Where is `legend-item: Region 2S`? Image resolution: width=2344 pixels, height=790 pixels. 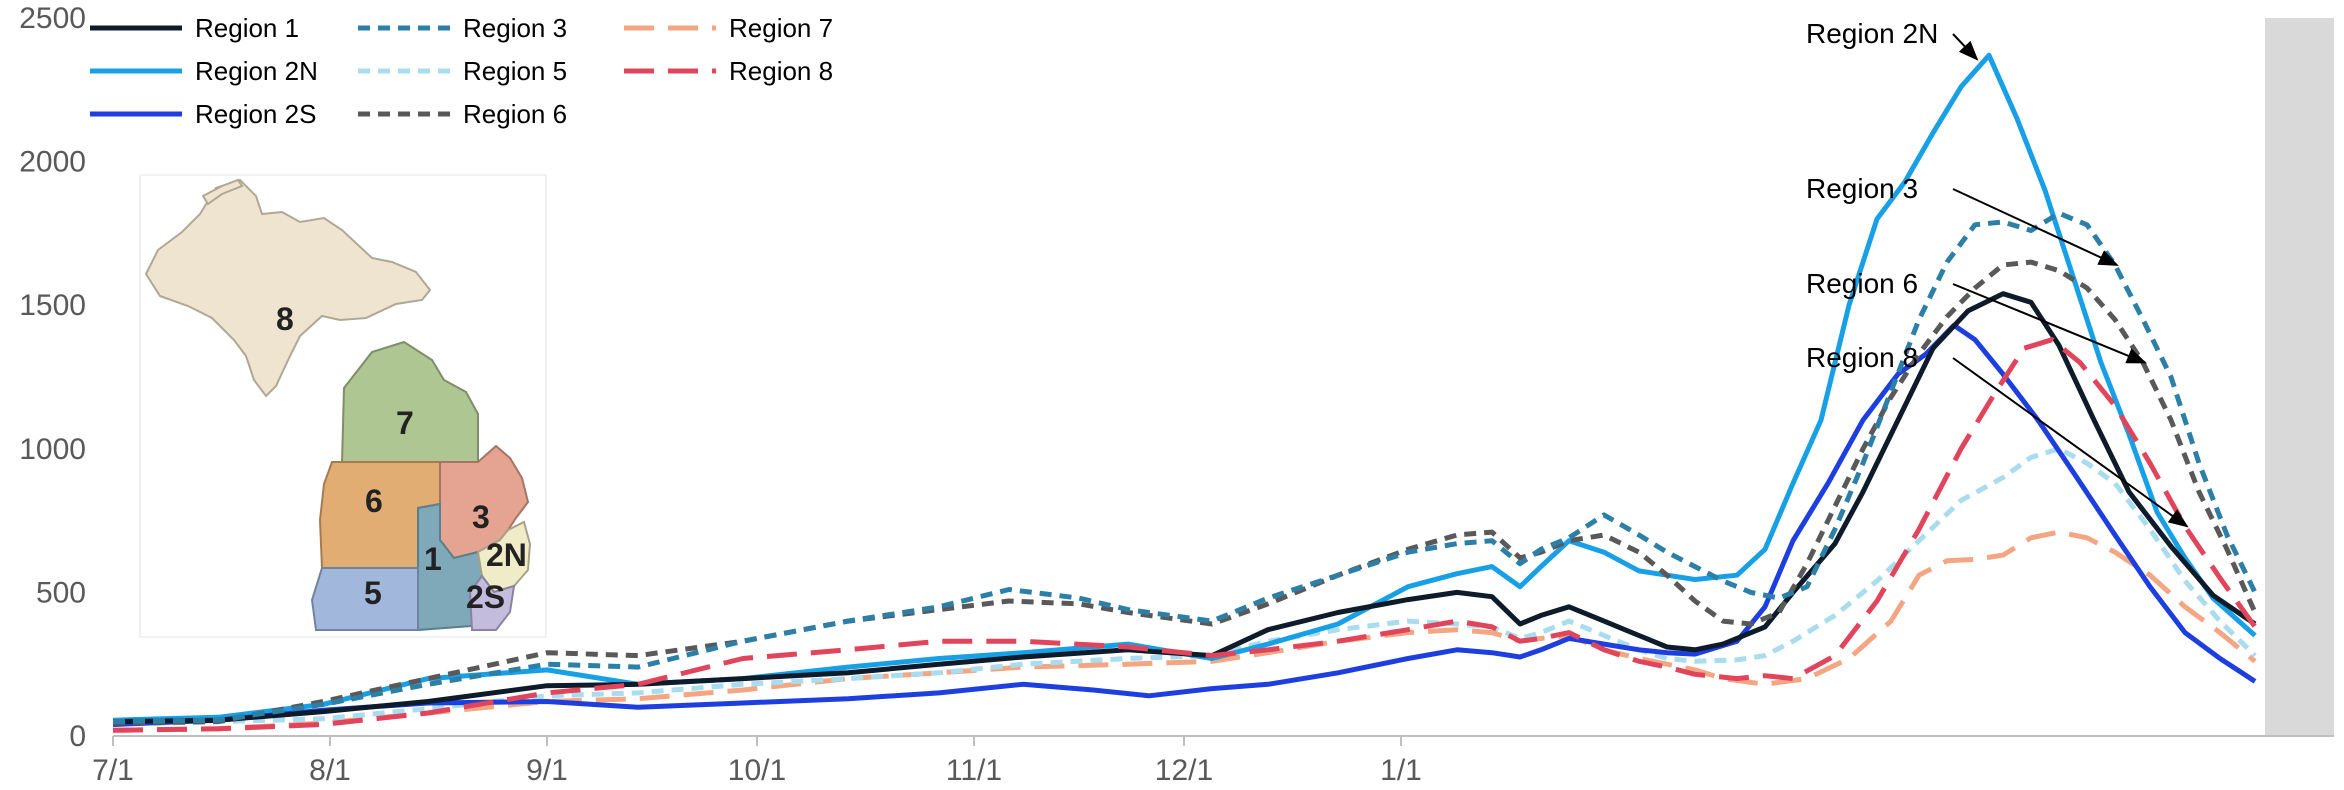 legend-item: Region 2S is located at coordinates (203, 114).